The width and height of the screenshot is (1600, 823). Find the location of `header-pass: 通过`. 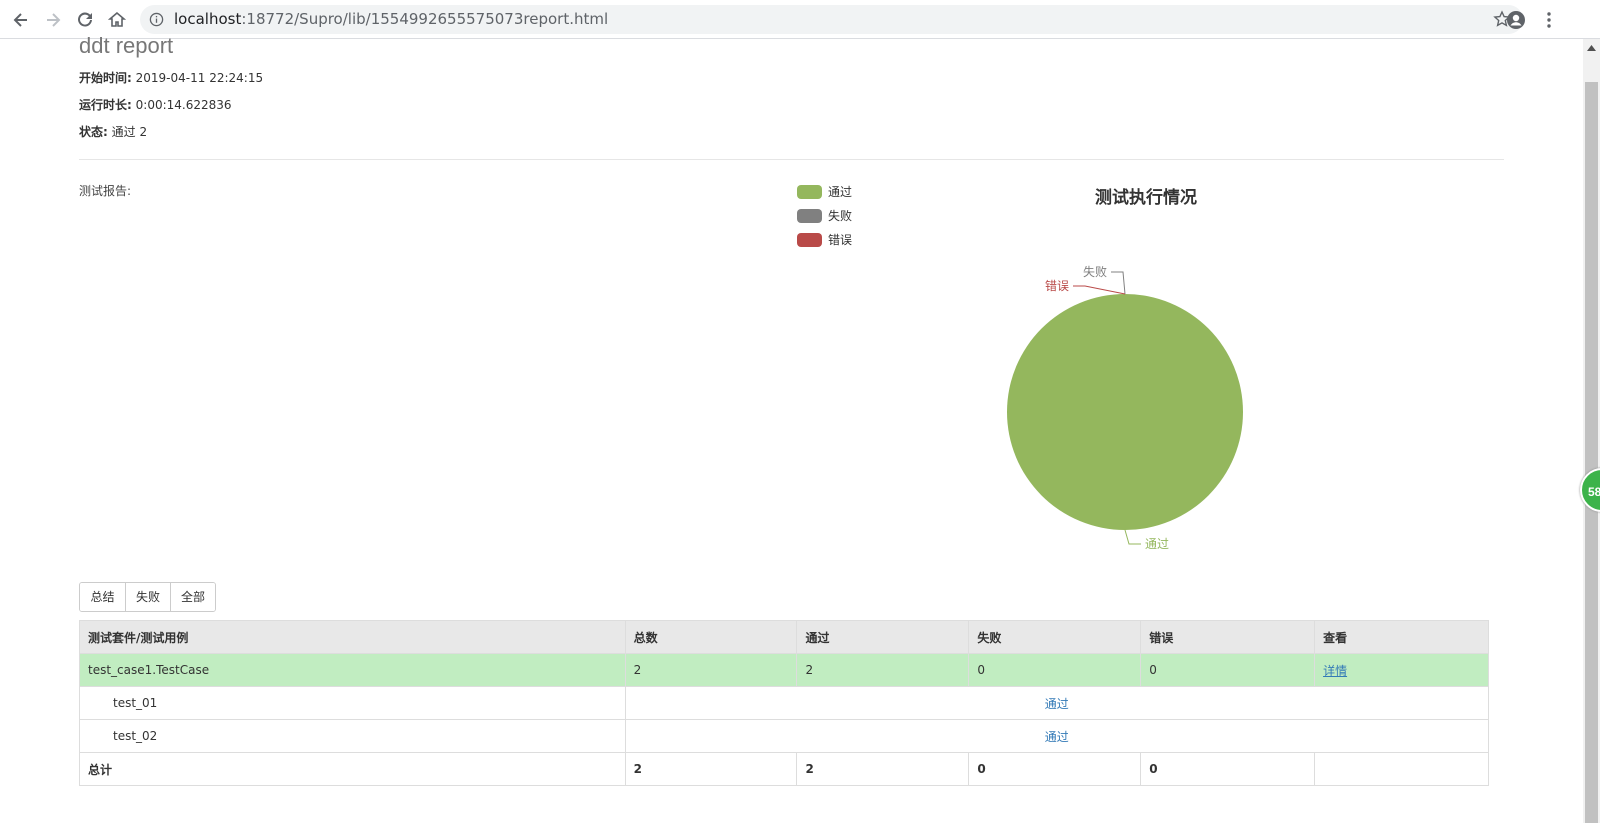

header-pass: 通过 is located at coordinates (883, 637).